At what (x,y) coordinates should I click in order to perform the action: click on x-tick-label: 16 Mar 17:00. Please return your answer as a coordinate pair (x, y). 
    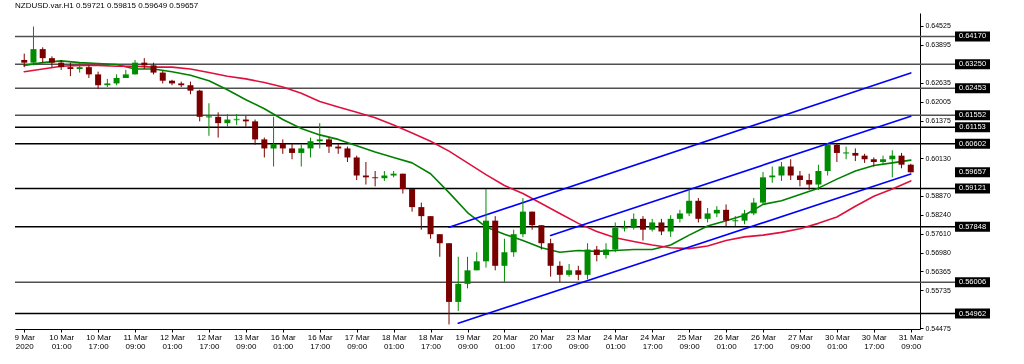
    Looking at the image, I should click on (320, 341).